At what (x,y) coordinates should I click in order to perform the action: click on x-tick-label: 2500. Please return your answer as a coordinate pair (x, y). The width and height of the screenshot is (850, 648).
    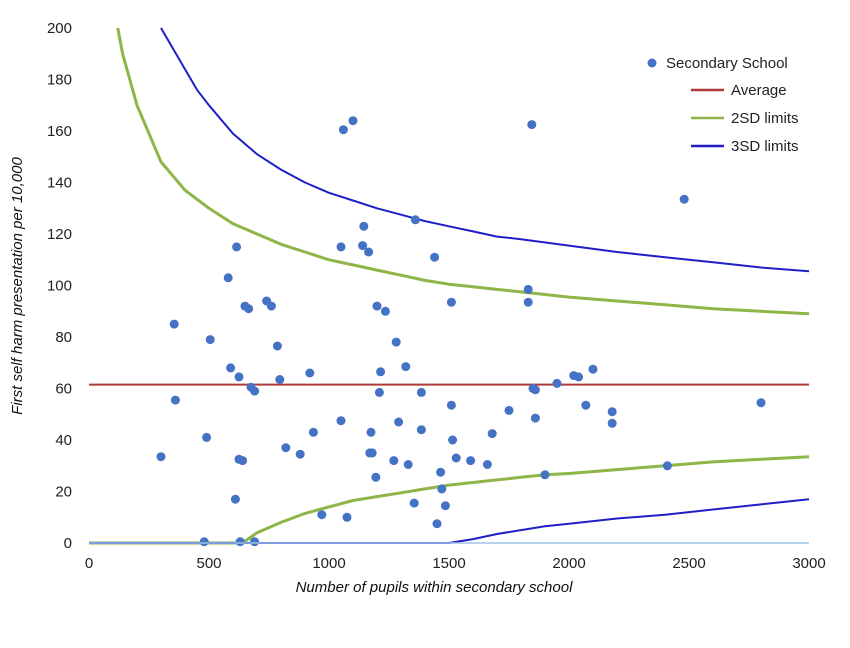
    Looking at the image, I should click on (688, 563).